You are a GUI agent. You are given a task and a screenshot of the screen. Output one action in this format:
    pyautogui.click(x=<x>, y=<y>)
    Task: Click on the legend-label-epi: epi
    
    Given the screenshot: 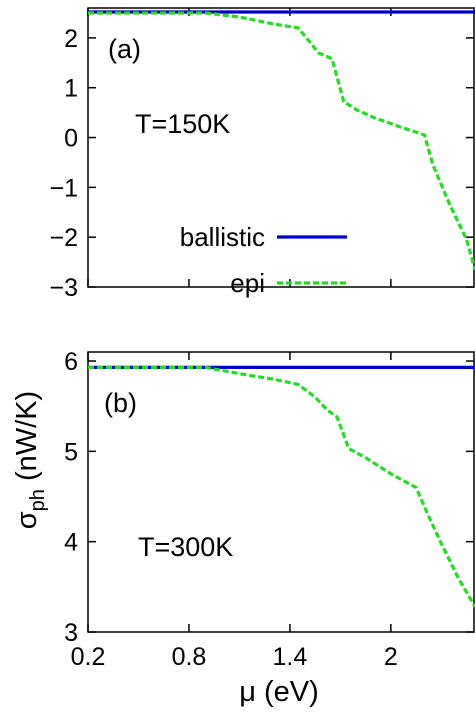 What is the action you would take?
    pyautogui.click(x=247, y=283)
    